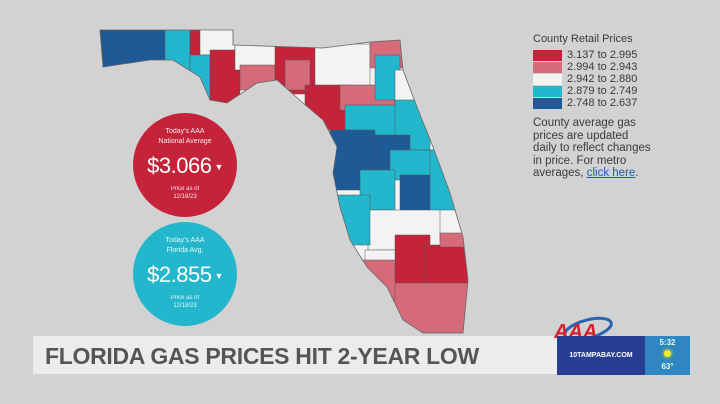 The image size is (720, 404). I want to click on national-label-2: National Average, so click(185, 141).